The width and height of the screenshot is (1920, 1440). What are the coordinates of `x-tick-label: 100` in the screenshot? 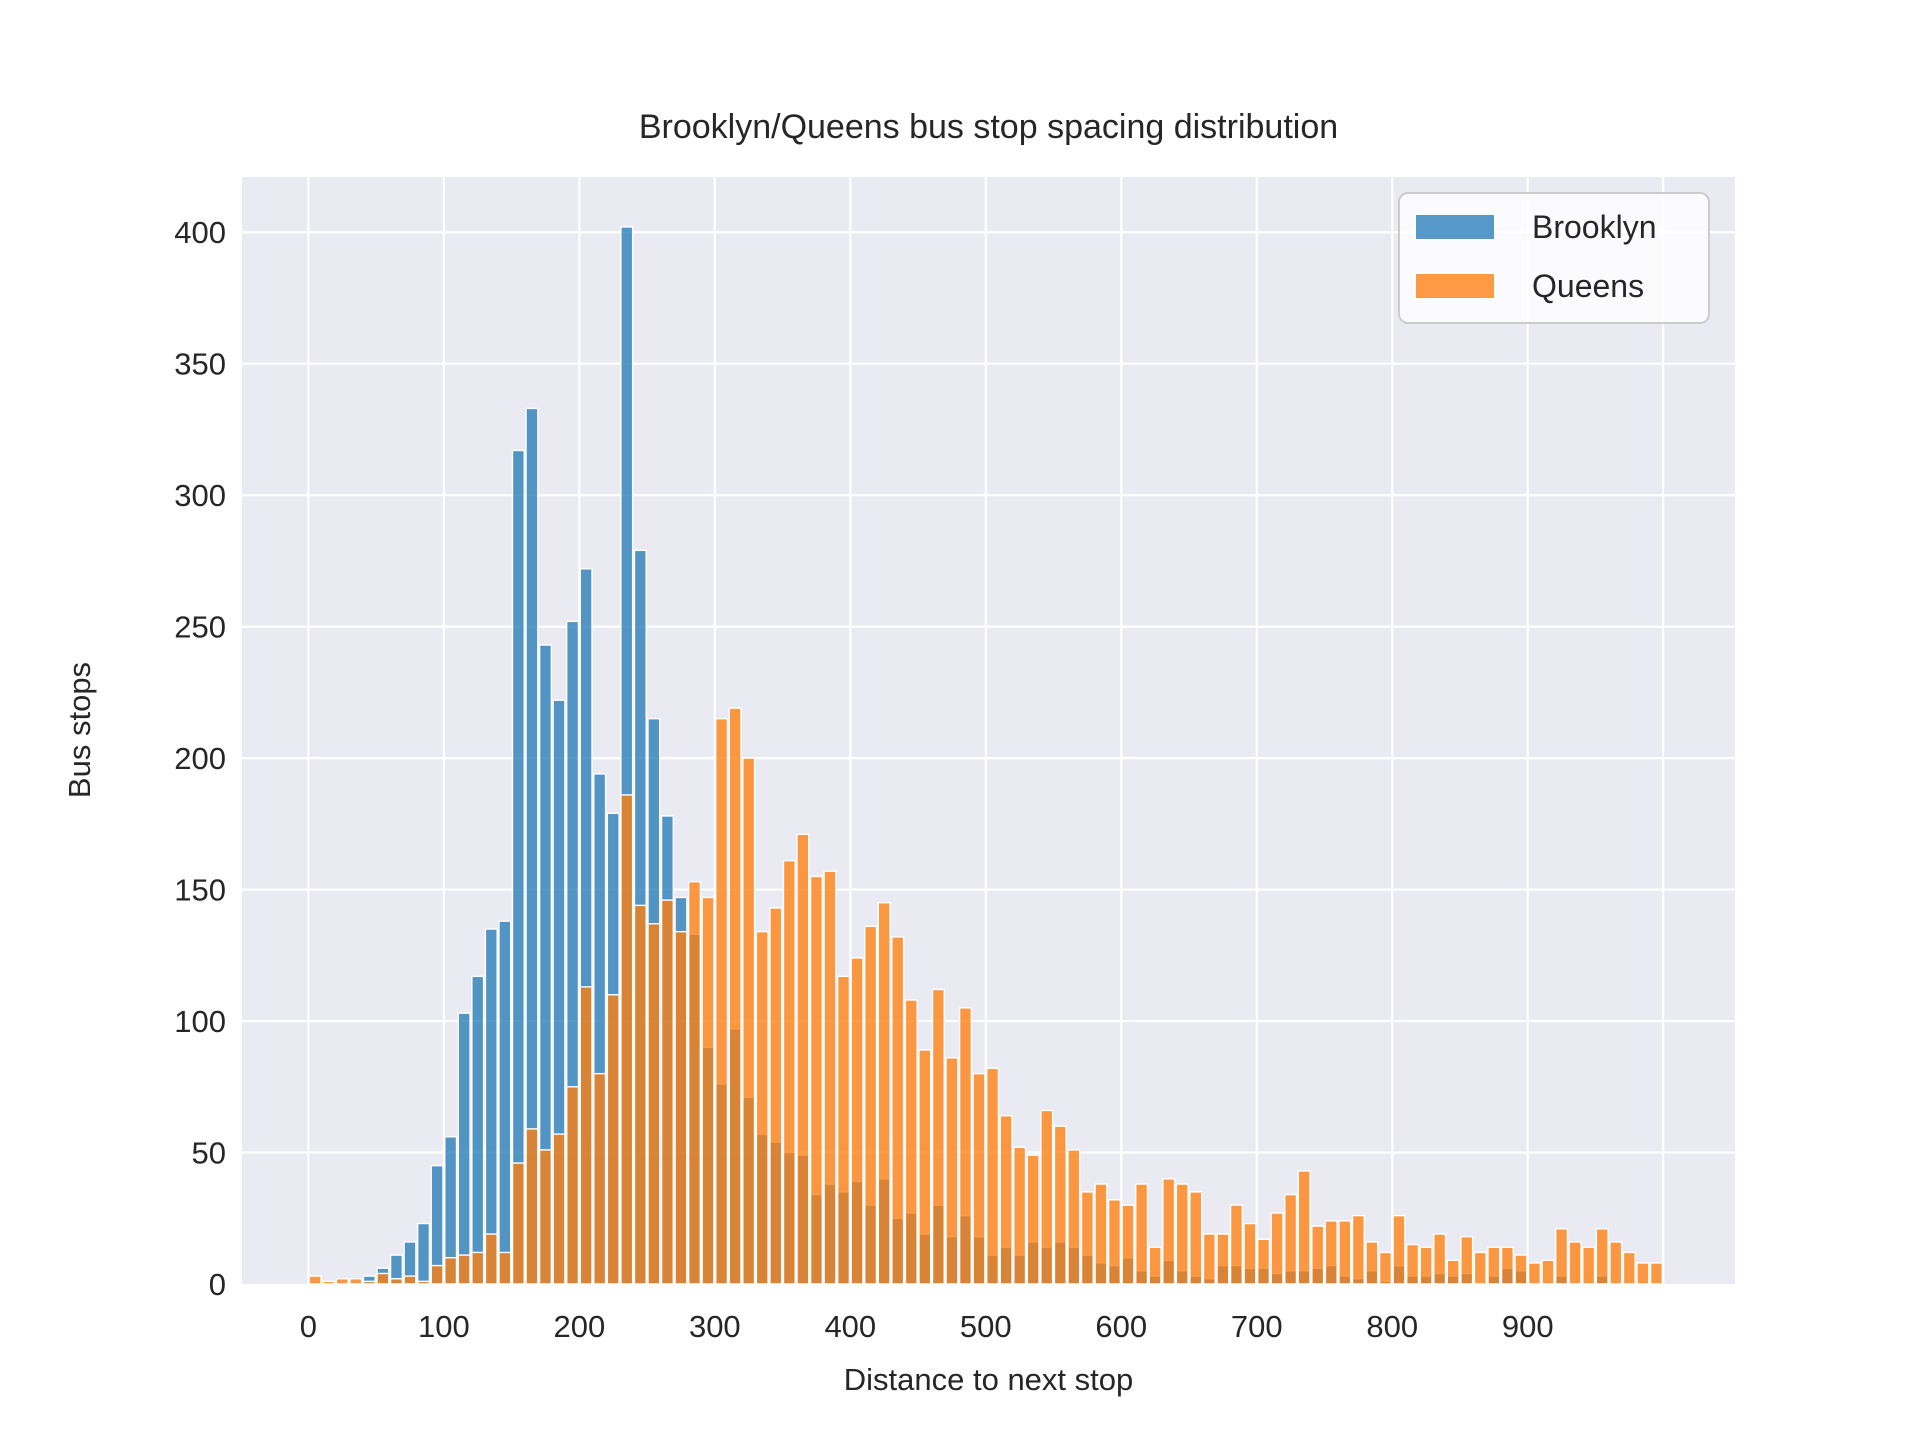 It's located at (444, 1326).